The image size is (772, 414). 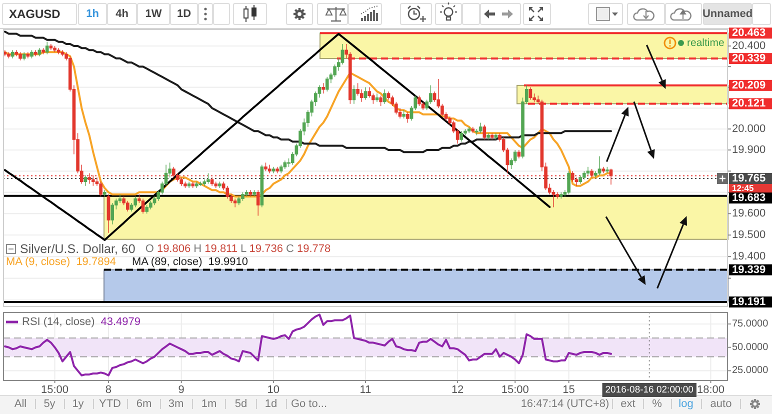 What do you see at coordinates (749, 85) in the screenshot?
I see `ref-line-label: 20.209` at bounding box center [749, 85].